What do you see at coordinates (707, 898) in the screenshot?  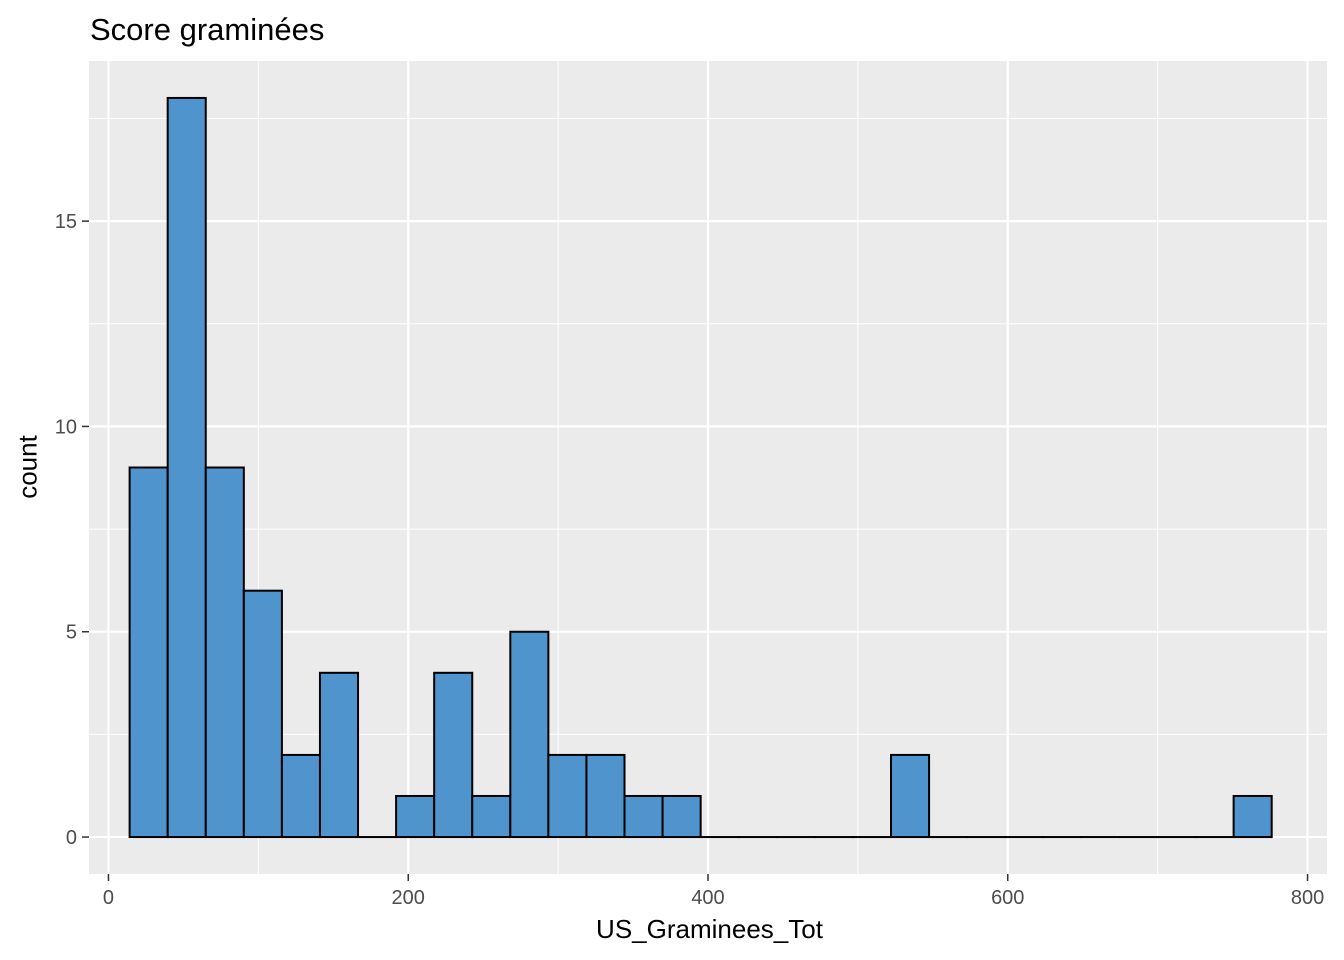 I see `x-tick-label: 400` at bounding box center [707, 898].